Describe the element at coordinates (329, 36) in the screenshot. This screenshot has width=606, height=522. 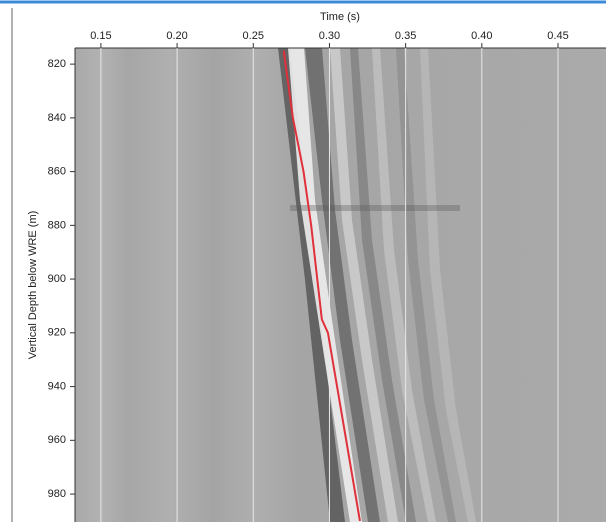
I see `x-tick-label: 0.30` at that location.